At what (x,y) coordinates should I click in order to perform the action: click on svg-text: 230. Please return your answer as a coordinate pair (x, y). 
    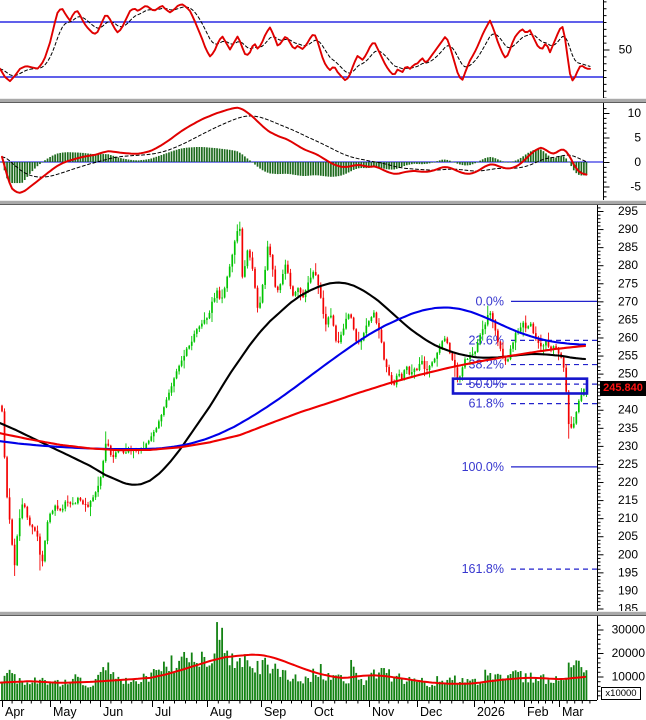
    Looking at the image, I should click on (628, 446).